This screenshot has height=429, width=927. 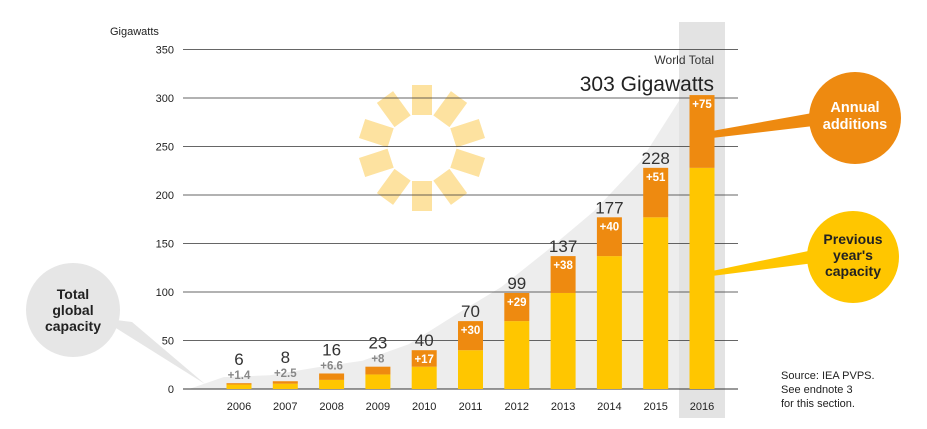 What do you see at coordinates (656, 178) in the screenshot?
I see `addition-label: +51` at bounding box center [656, 178].